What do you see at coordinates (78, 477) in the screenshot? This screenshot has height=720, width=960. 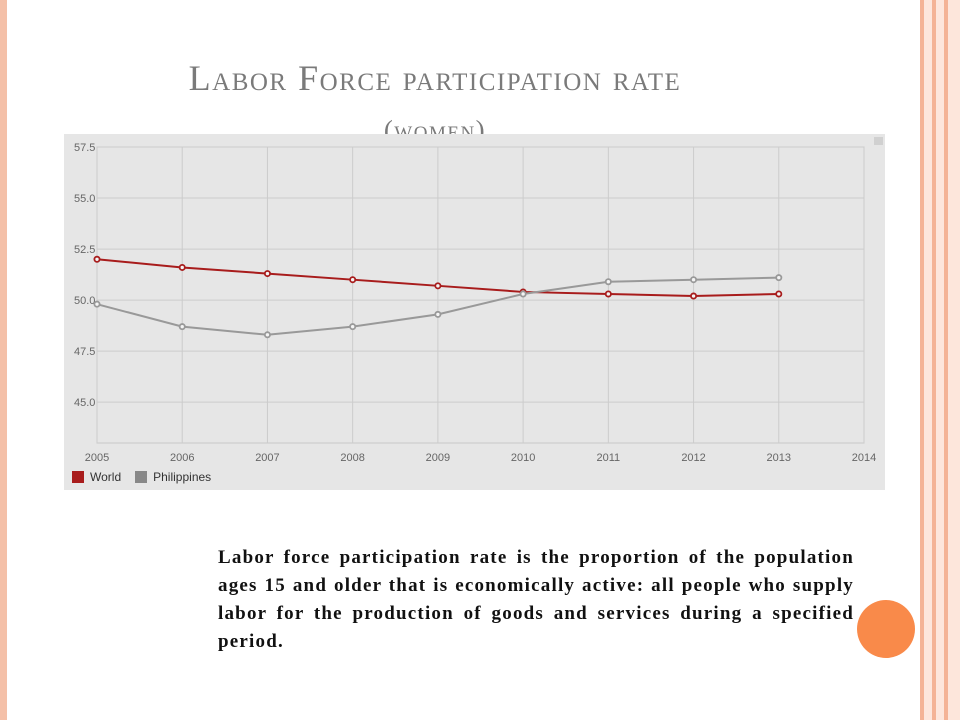 I see `legend-swatch-world` at bounding box center [78, 477].